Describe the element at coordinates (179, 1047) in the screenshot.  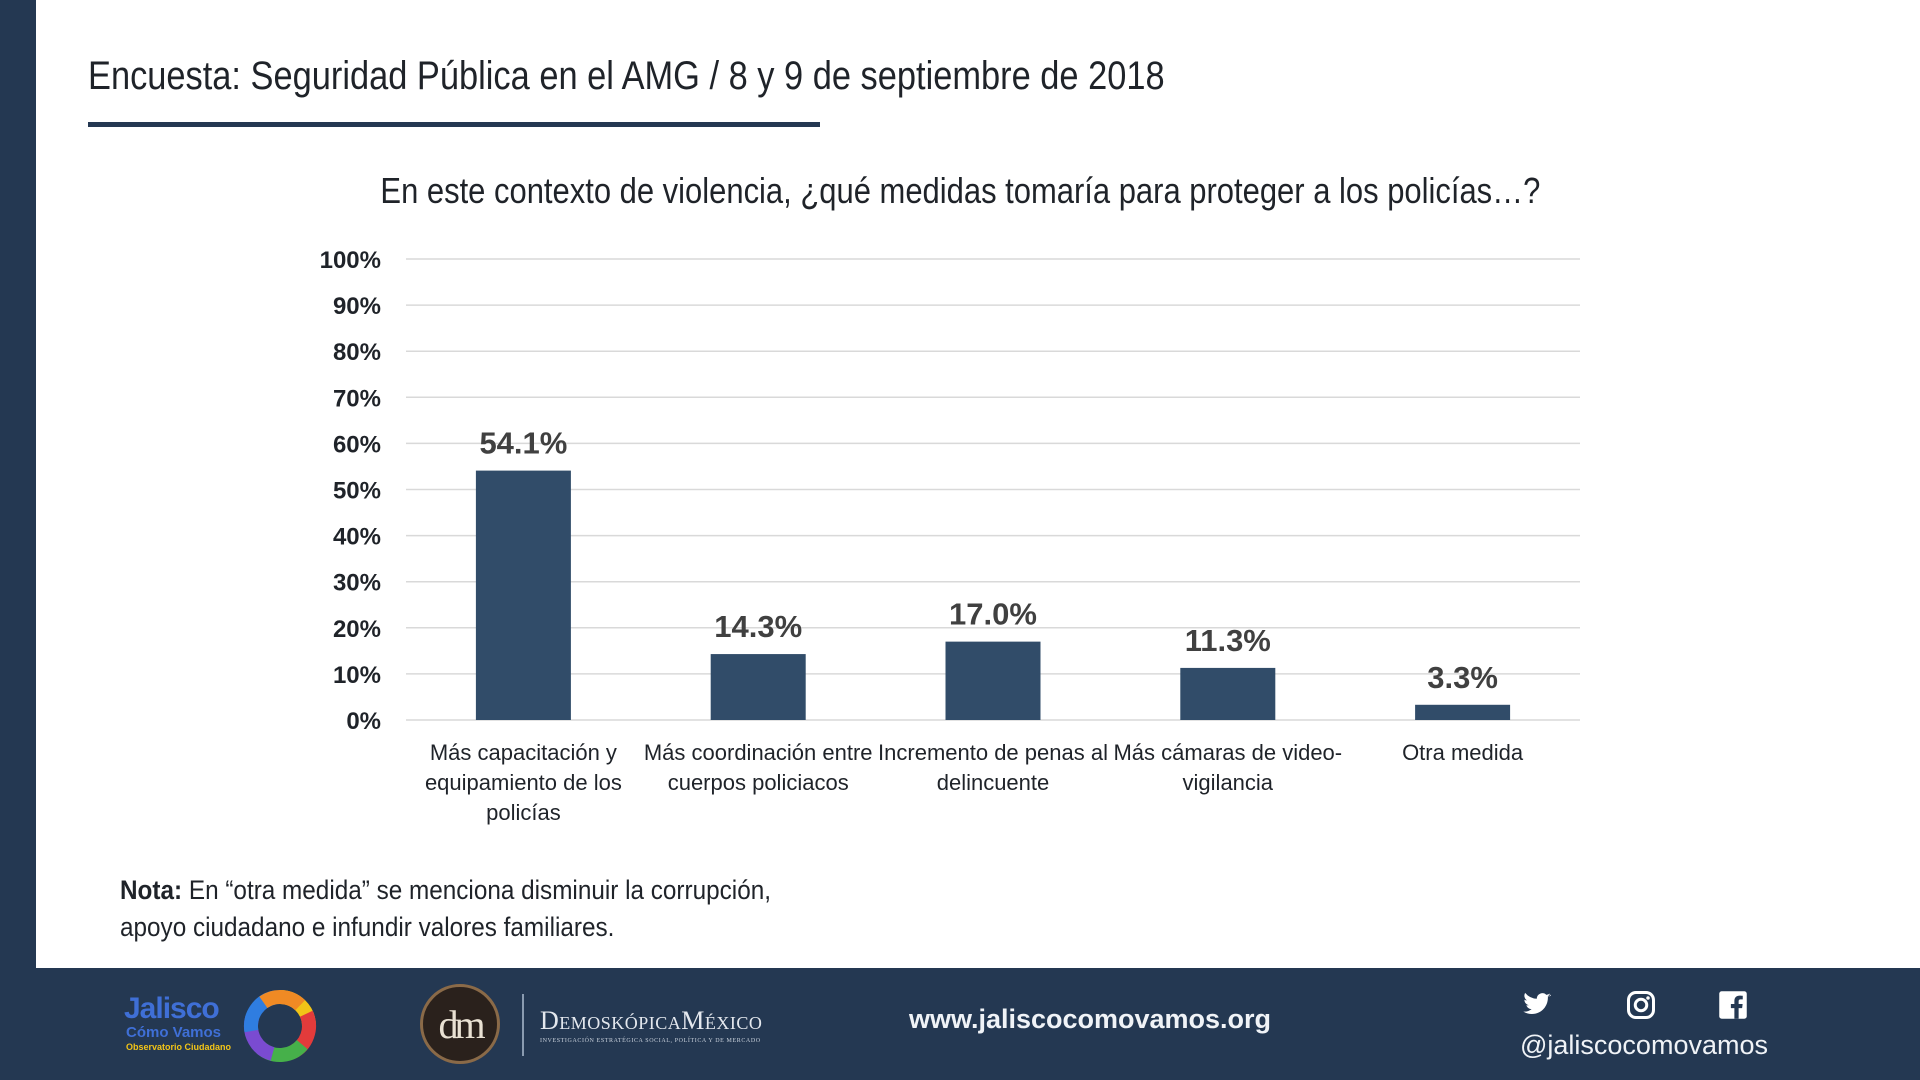
I see `jcv-logo-word-3: Observatorio Ciudadano` at that location.